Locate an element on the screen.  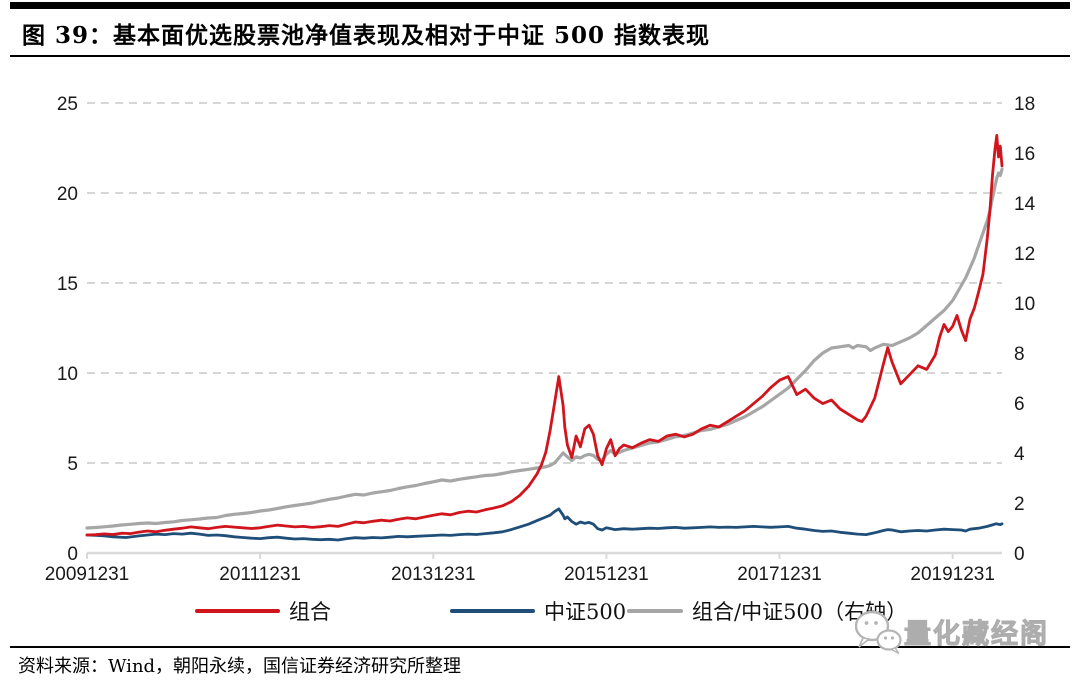
right-axis-label: 4 is located at coordinates (1019, 454).